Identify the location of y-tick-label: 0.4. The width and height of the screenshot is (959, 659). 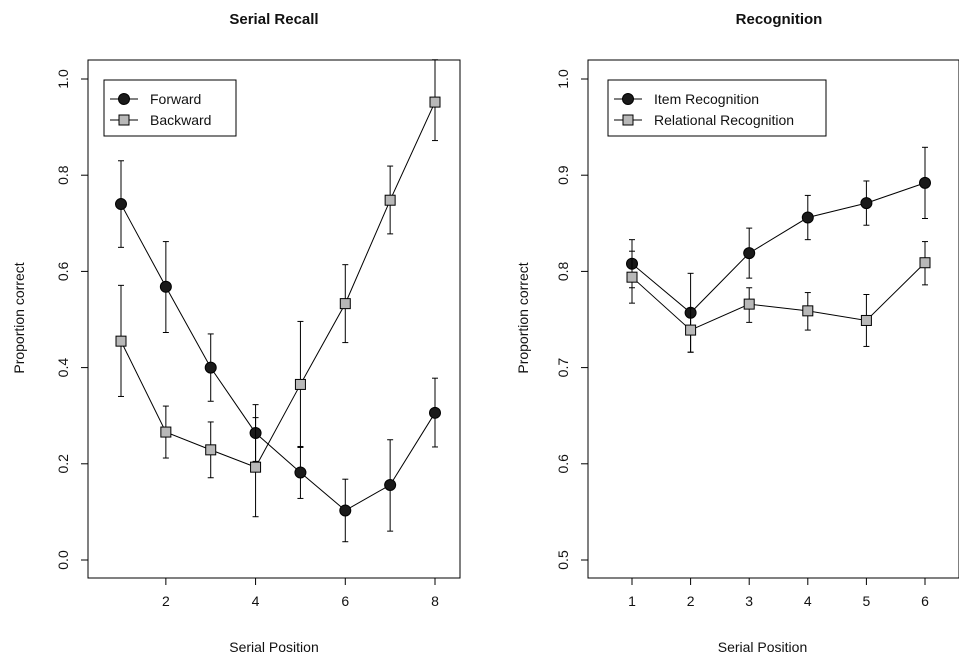
(63, 368).